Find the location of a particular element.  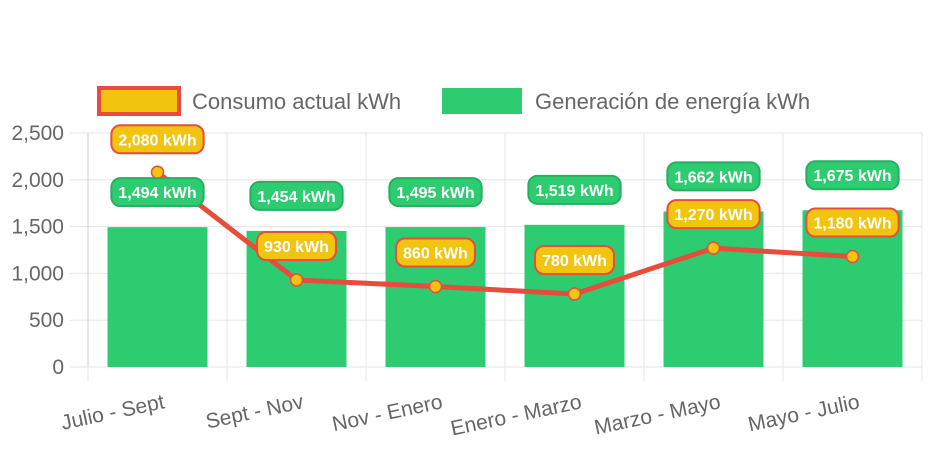

bar-value-label-group: 1,494 kWh is located at coordinates (157, 192).